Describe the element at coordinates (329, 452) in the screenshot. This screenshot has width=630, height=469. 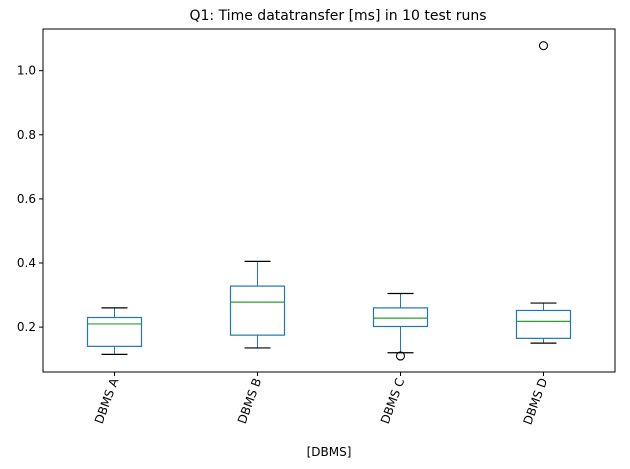
I see `x-axis-label: [DBMS]` at that location.